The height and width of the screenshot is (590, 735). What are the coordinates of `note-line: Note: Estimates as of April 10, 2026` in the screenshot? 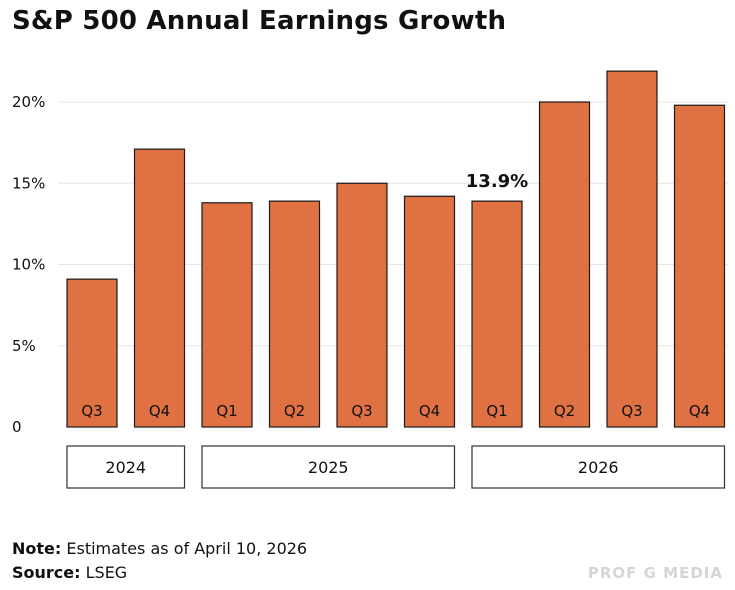 It's located at (159, 549).